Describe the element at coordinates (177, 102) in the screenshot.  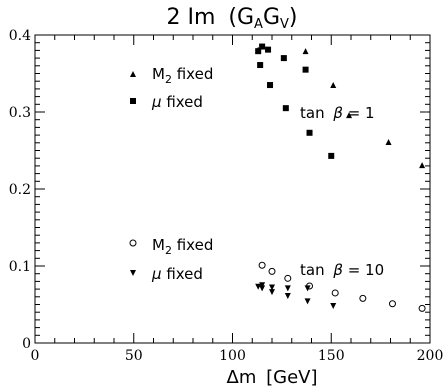
I see `legend-label-mu: μ fixed` at that location.